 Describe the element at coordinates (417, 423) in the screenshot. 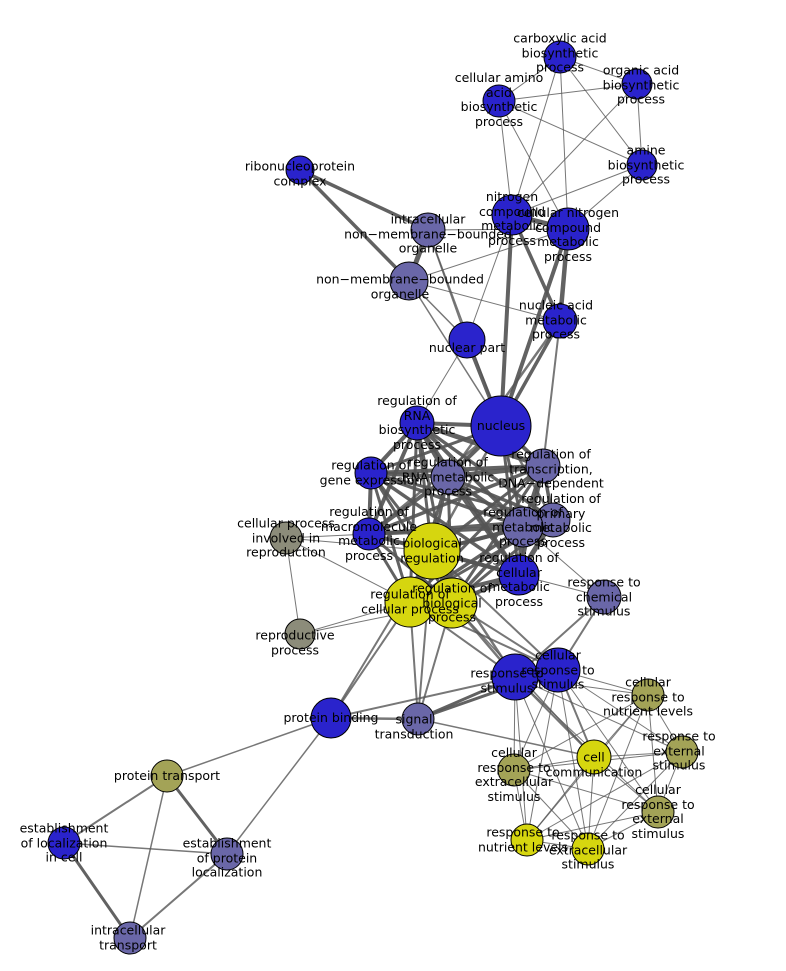

I see `graph-node-regulation-of-rna-biosynthetic-process` at that location.